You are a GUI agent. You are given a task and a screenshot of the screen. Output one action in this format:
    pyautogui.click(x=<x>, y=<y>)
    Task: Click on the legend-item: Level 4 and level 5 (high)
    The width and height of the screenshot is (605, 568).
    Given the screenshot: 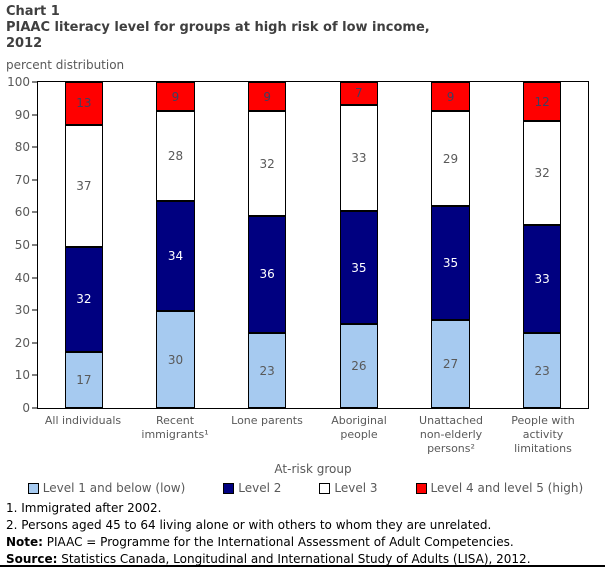 What is the action you would take?
    pyautogui.click(x=499, y=488)
    